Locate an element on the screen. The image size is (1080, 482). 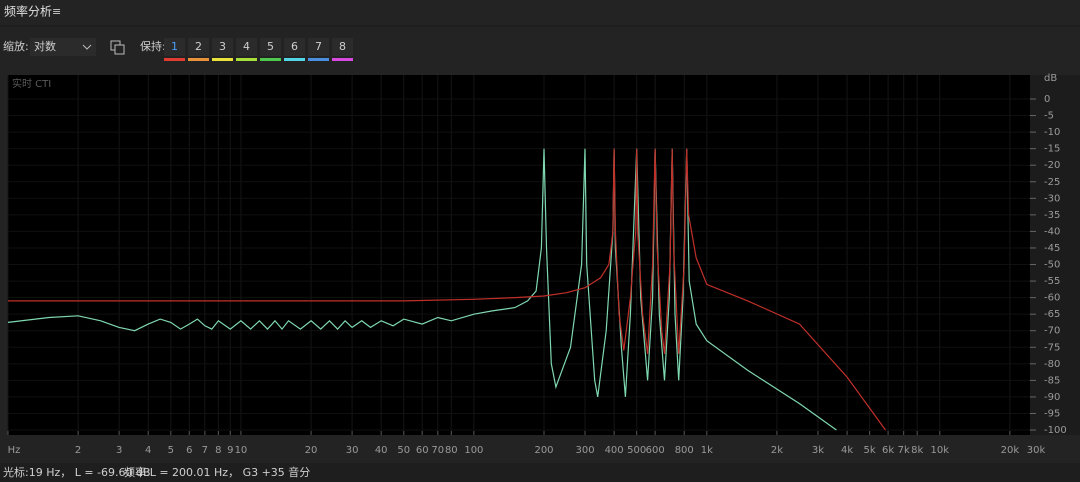
plot-label: 实时 CTI is located at coordinates (31, 83).